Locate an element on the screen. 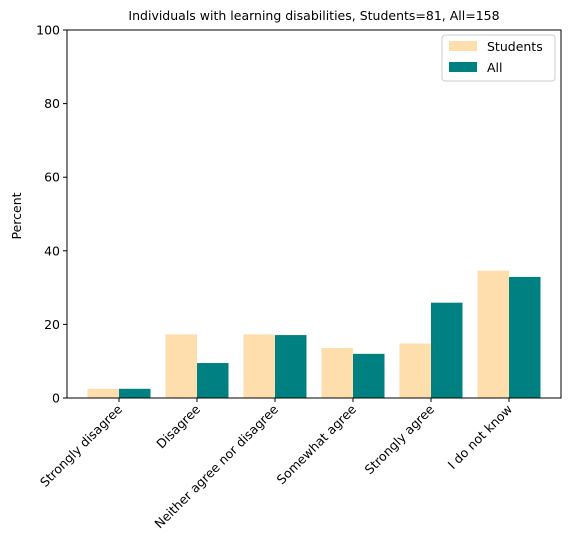 The height and width of the screenshot is (560, 571). legend-label-students: Students is located at coordinates (515, 46).